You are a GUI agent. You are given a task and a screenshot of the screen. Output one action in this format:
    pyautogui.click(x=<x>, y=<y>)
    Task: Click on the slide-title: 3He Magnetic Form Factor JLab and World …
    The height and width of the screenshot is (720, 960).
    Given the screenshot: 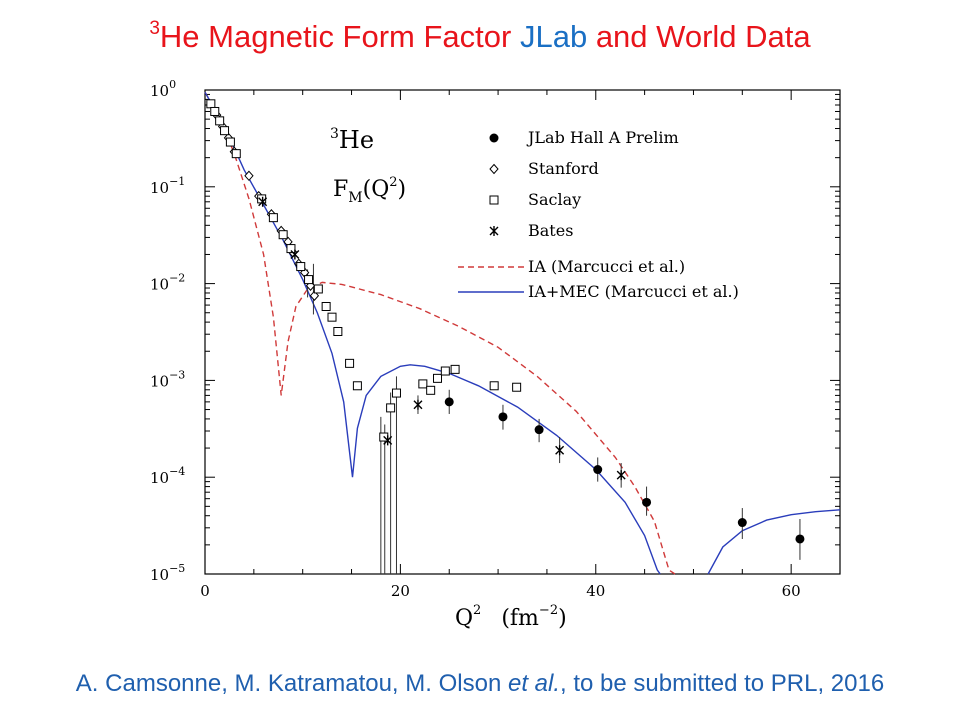 What is the action you would take?
    pyautogui.click(x=480, y=36)
    